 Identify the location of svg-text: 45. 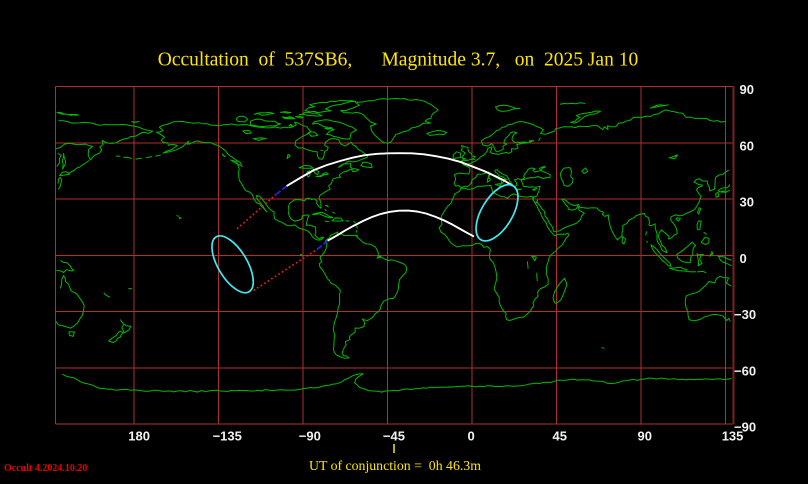
(560, 435).